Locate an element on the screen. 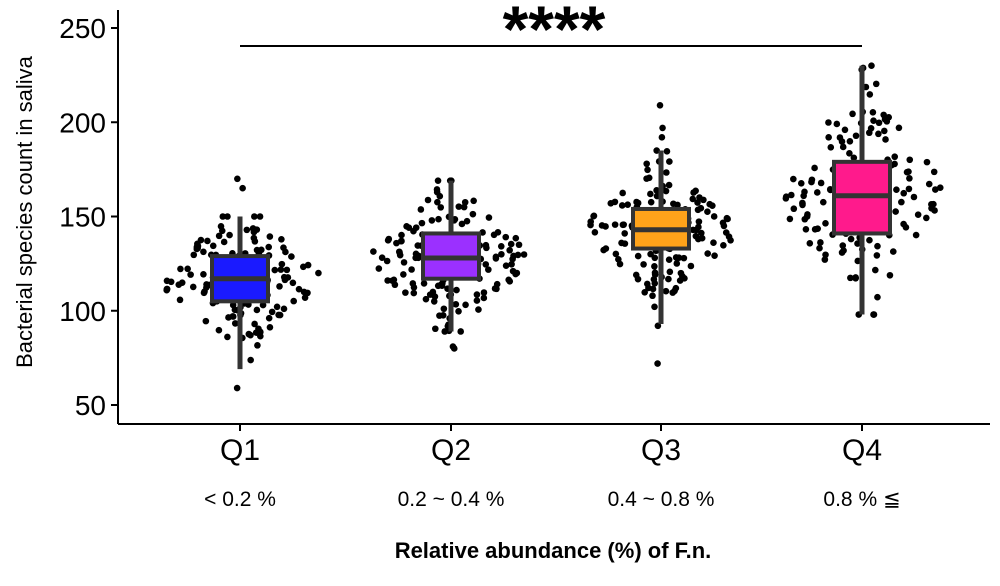  y-tick-label: 200 is located at coordinates (82, 122).